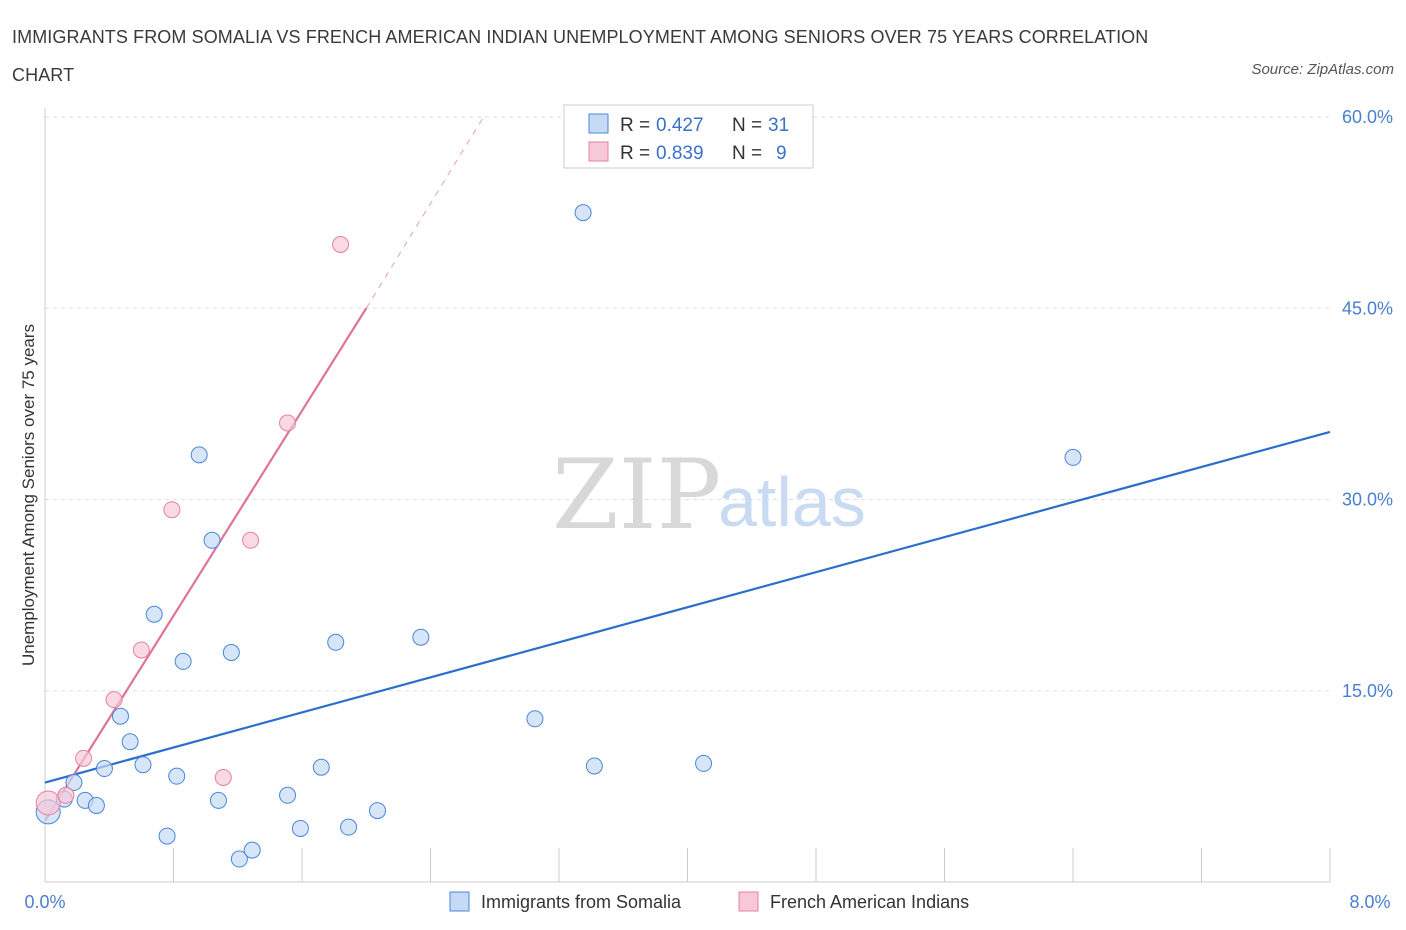 This screenshot has height=930, width=1406. What do you see at coordinates (459, 901) in the screenshot?
I see `bottom-legend-swatch-somalia` at bounding box center [459, 901].